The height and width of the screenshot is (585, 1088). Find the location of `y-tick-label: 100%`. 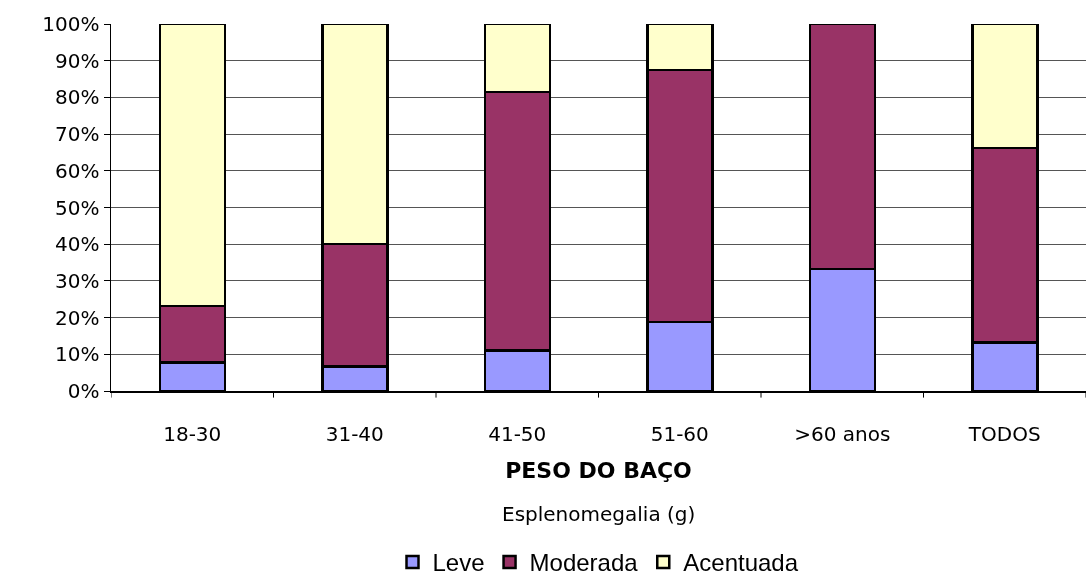

y-tick-label: 100% is located at coordinates (71, 24).